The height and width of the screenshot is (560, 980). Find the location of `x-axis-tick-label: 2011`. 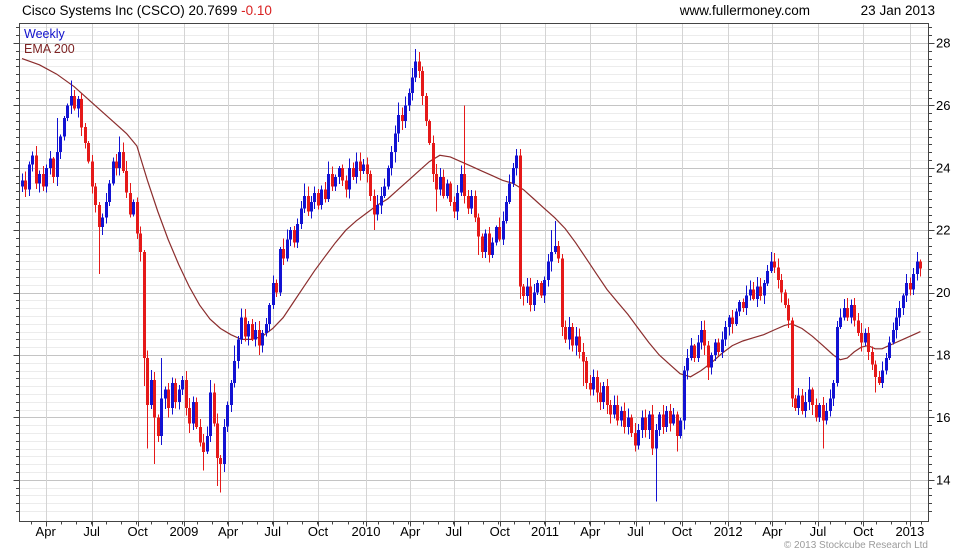

x-axis-tick-label: 2011 is located at coordinates (545, 531).